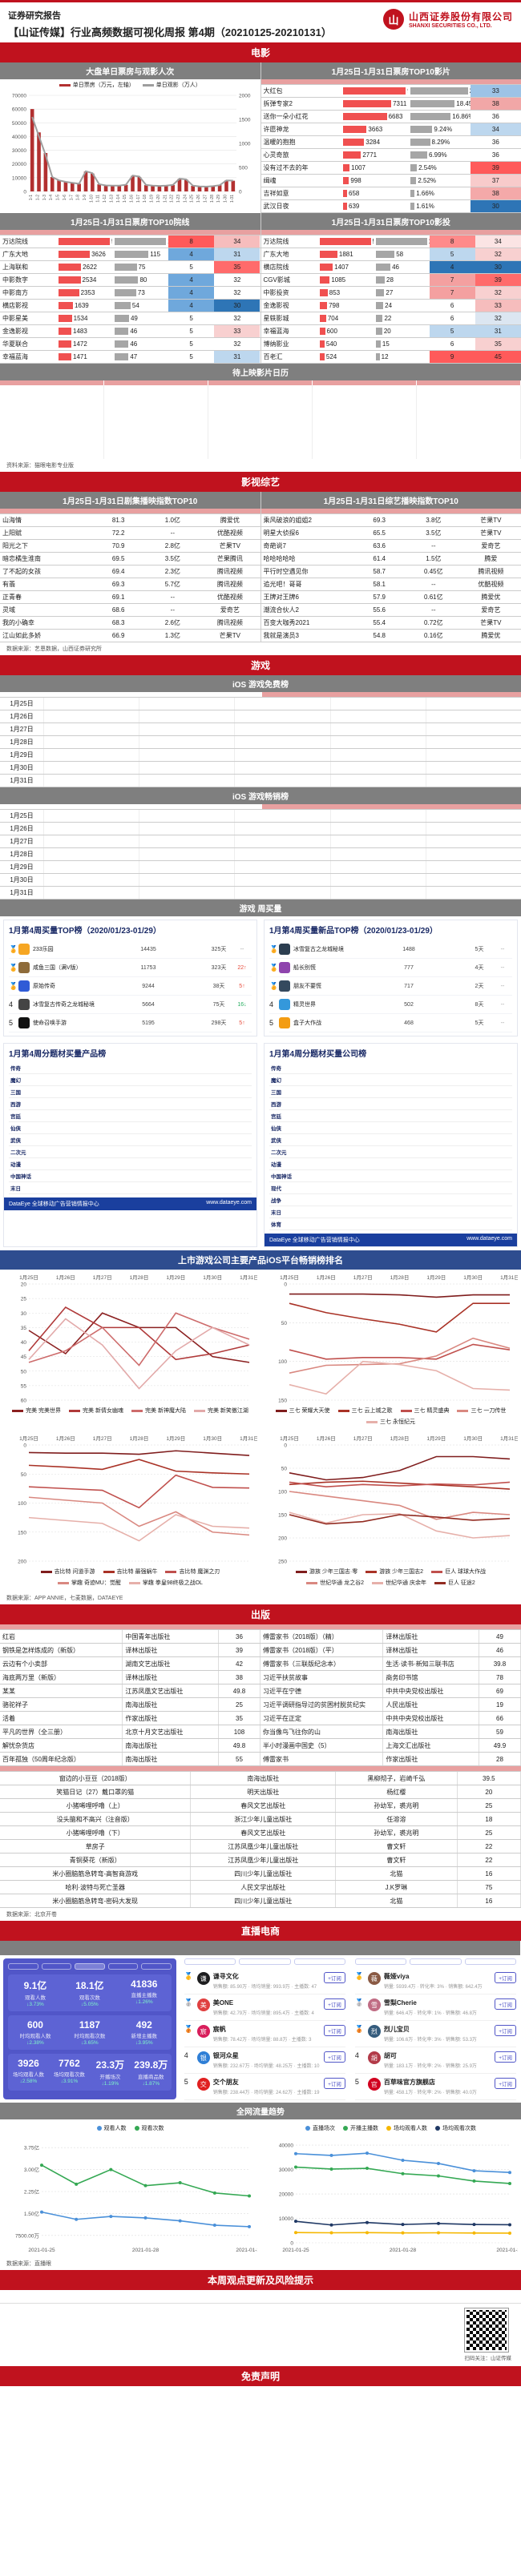  I want to click on table-row: 笑猫日记（27）戴口罩的猫 明天出版社 杨红樱 20, so click(260, 1792).